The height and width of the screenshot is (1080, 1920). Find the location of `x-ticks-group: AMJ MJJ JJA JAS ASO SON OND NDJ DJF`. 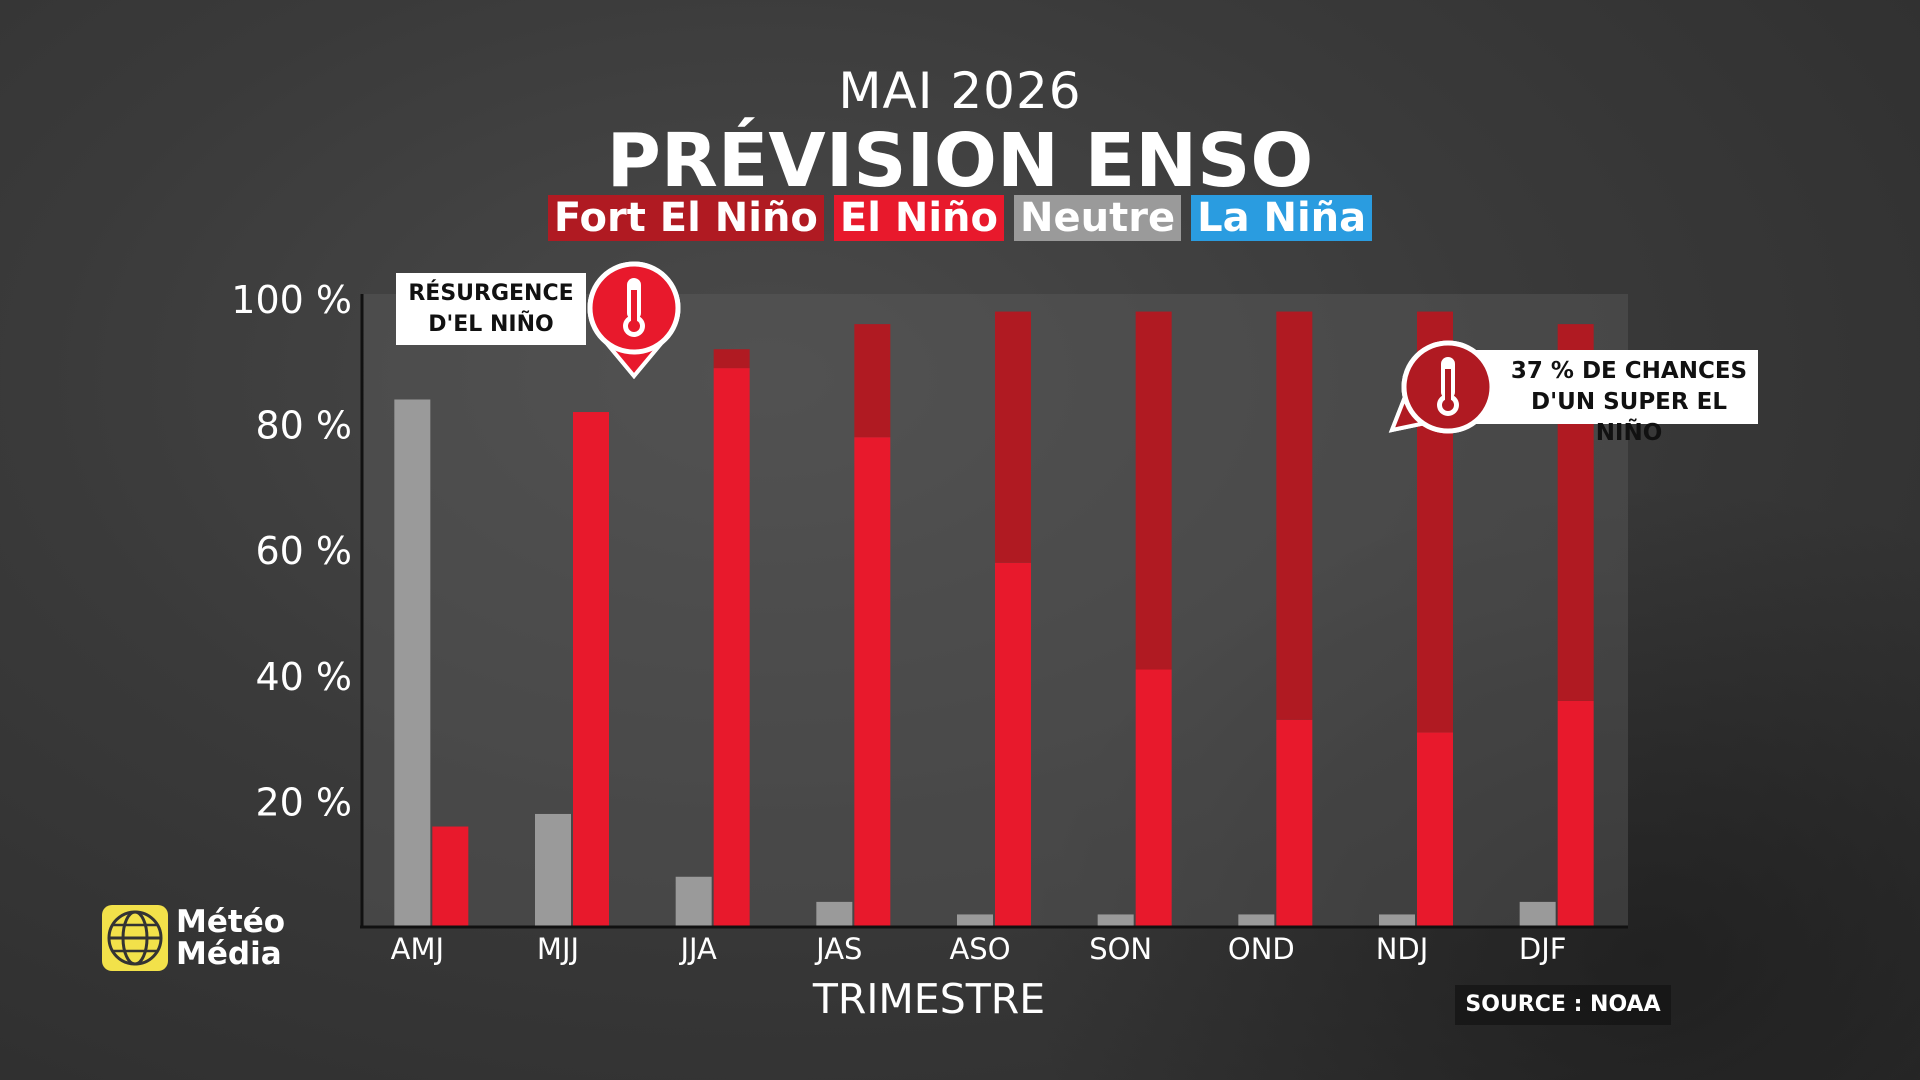

x-ticks-group: AMJ MJJ JJA JAS ASO SON OND NDJ DJF is located at coordinates (979, 949).